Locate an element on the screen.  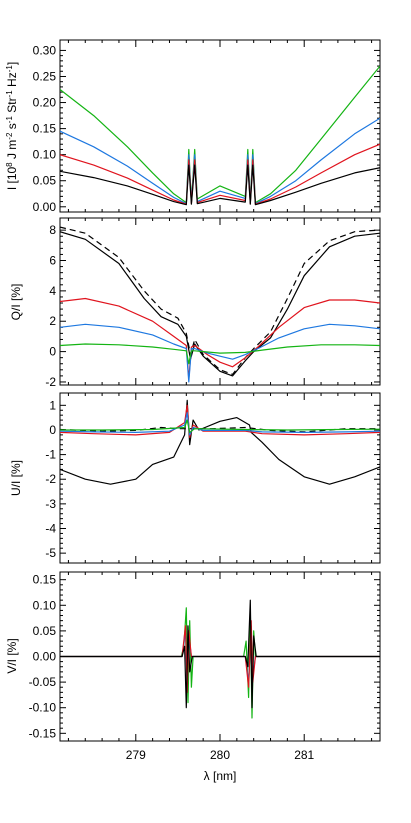
y-axis-label-q: Q/I [%] is located at coordinates (16, 302).